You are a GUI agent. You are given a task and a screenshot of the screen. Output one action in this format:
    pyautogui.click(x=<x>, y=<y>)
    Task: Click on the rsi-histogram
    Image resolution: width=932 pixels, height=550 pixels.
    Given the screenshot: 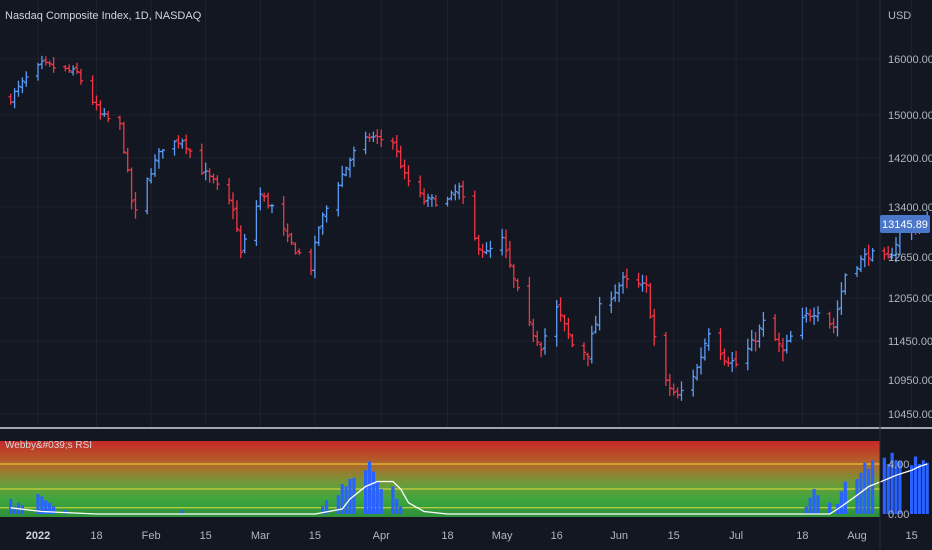 What is the action you would take?
    pyautogui.click(x=469, y=483)
    